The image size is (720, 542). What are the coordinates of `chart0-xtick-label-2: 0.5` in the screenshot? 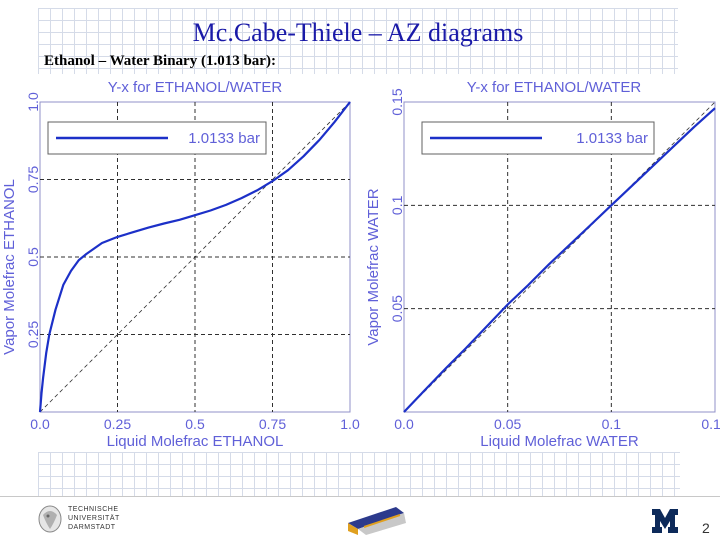 It's located at (195, 424).